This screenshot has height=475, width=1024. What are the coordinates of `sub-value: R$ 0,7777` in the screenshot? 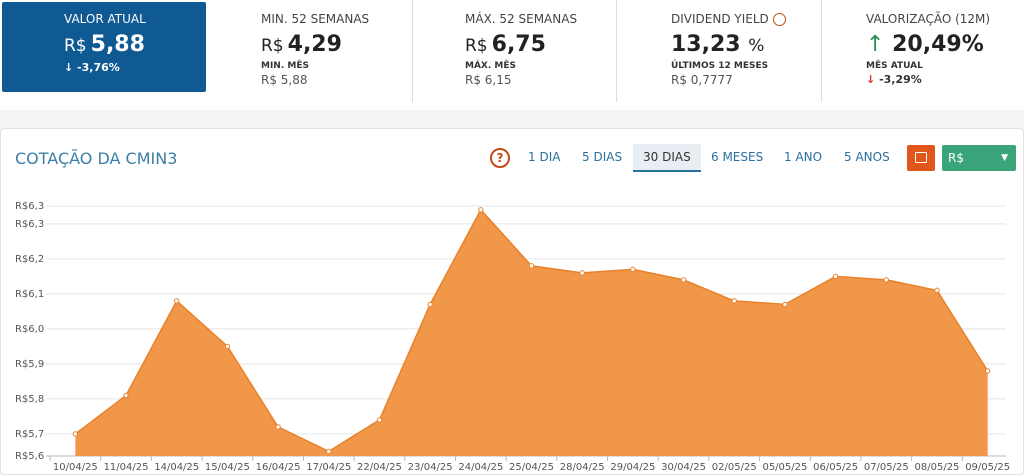 It's located at (702, 80).